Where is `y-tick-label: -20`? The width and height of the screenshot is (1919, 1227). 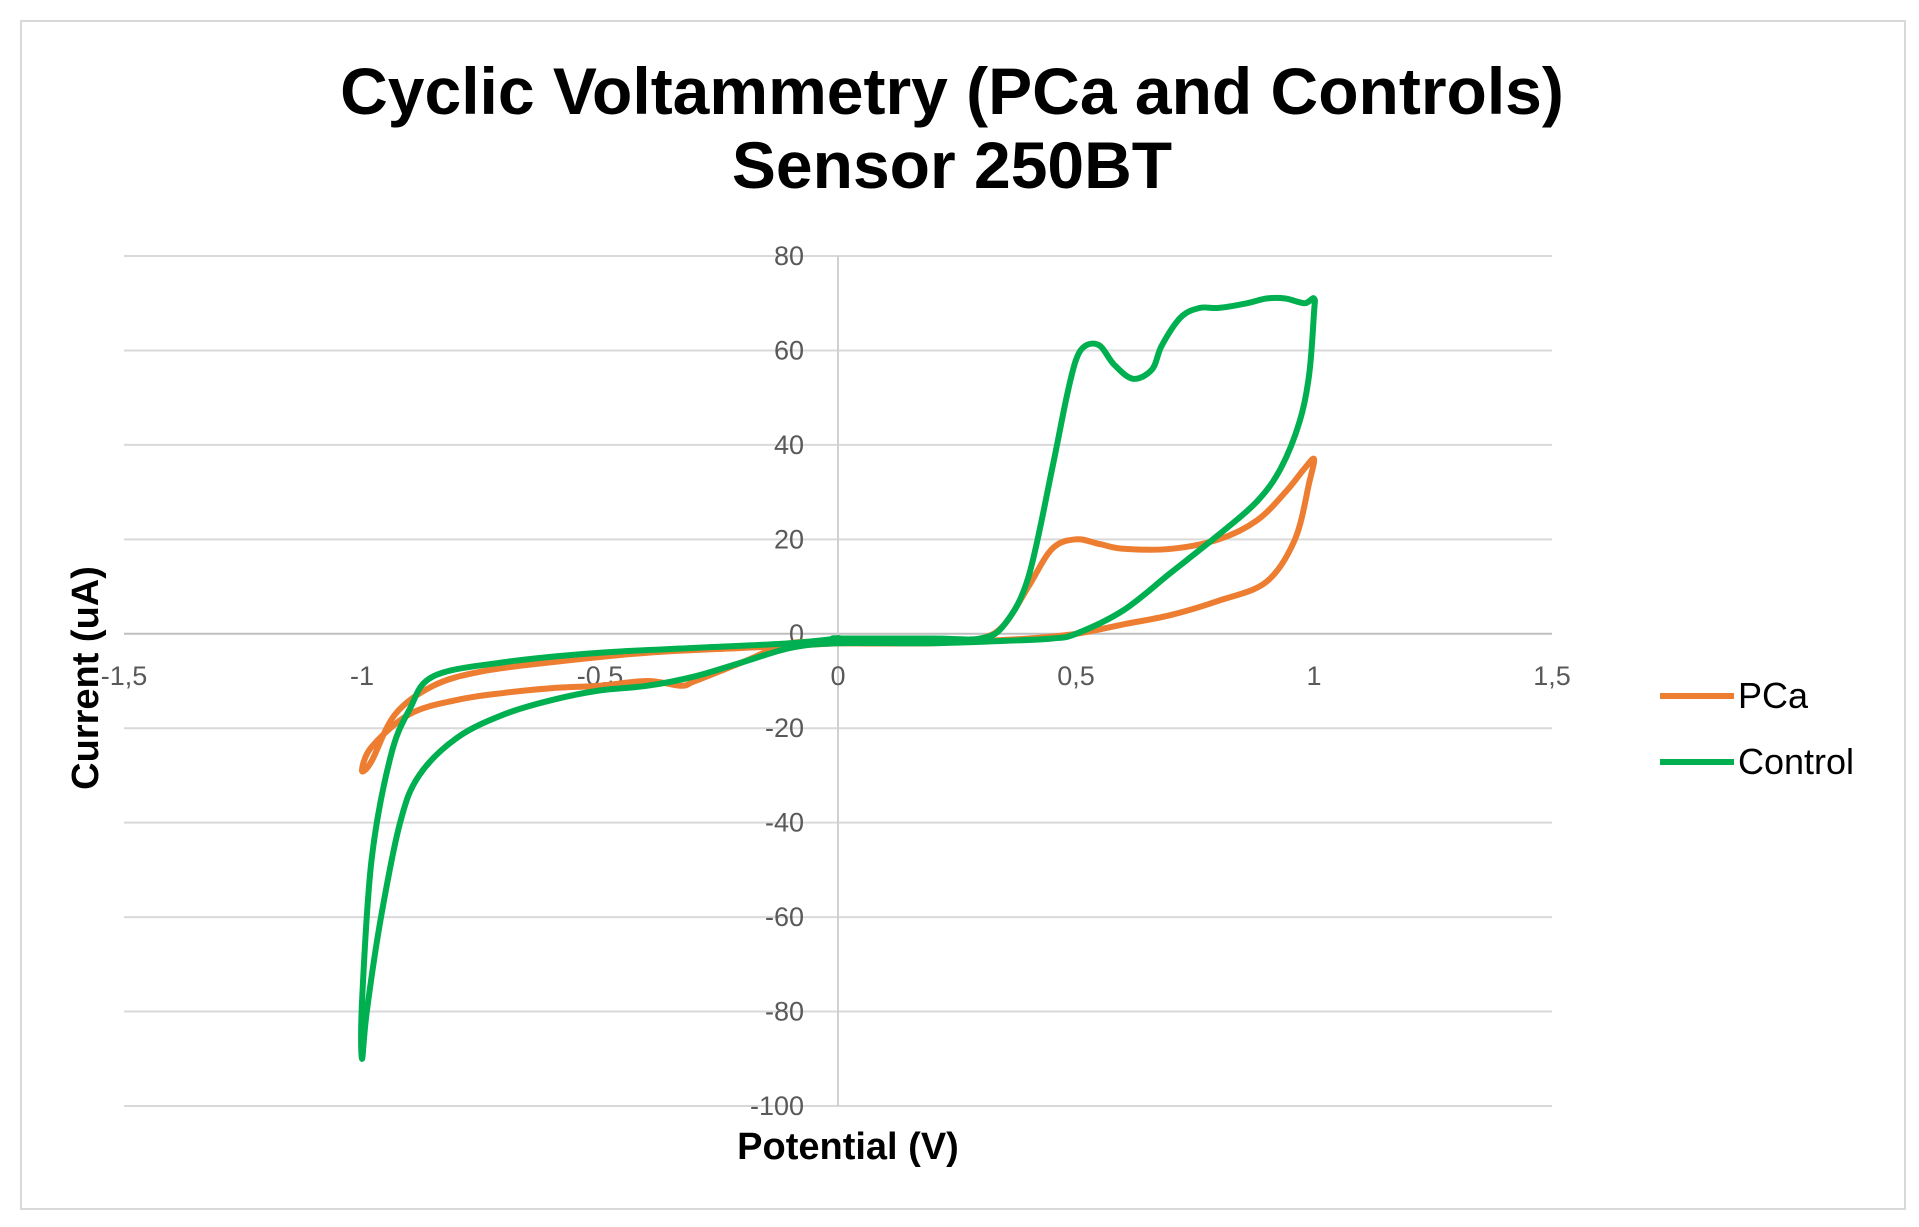 y-tick-label: -20 is located at coordinates (784, 728).